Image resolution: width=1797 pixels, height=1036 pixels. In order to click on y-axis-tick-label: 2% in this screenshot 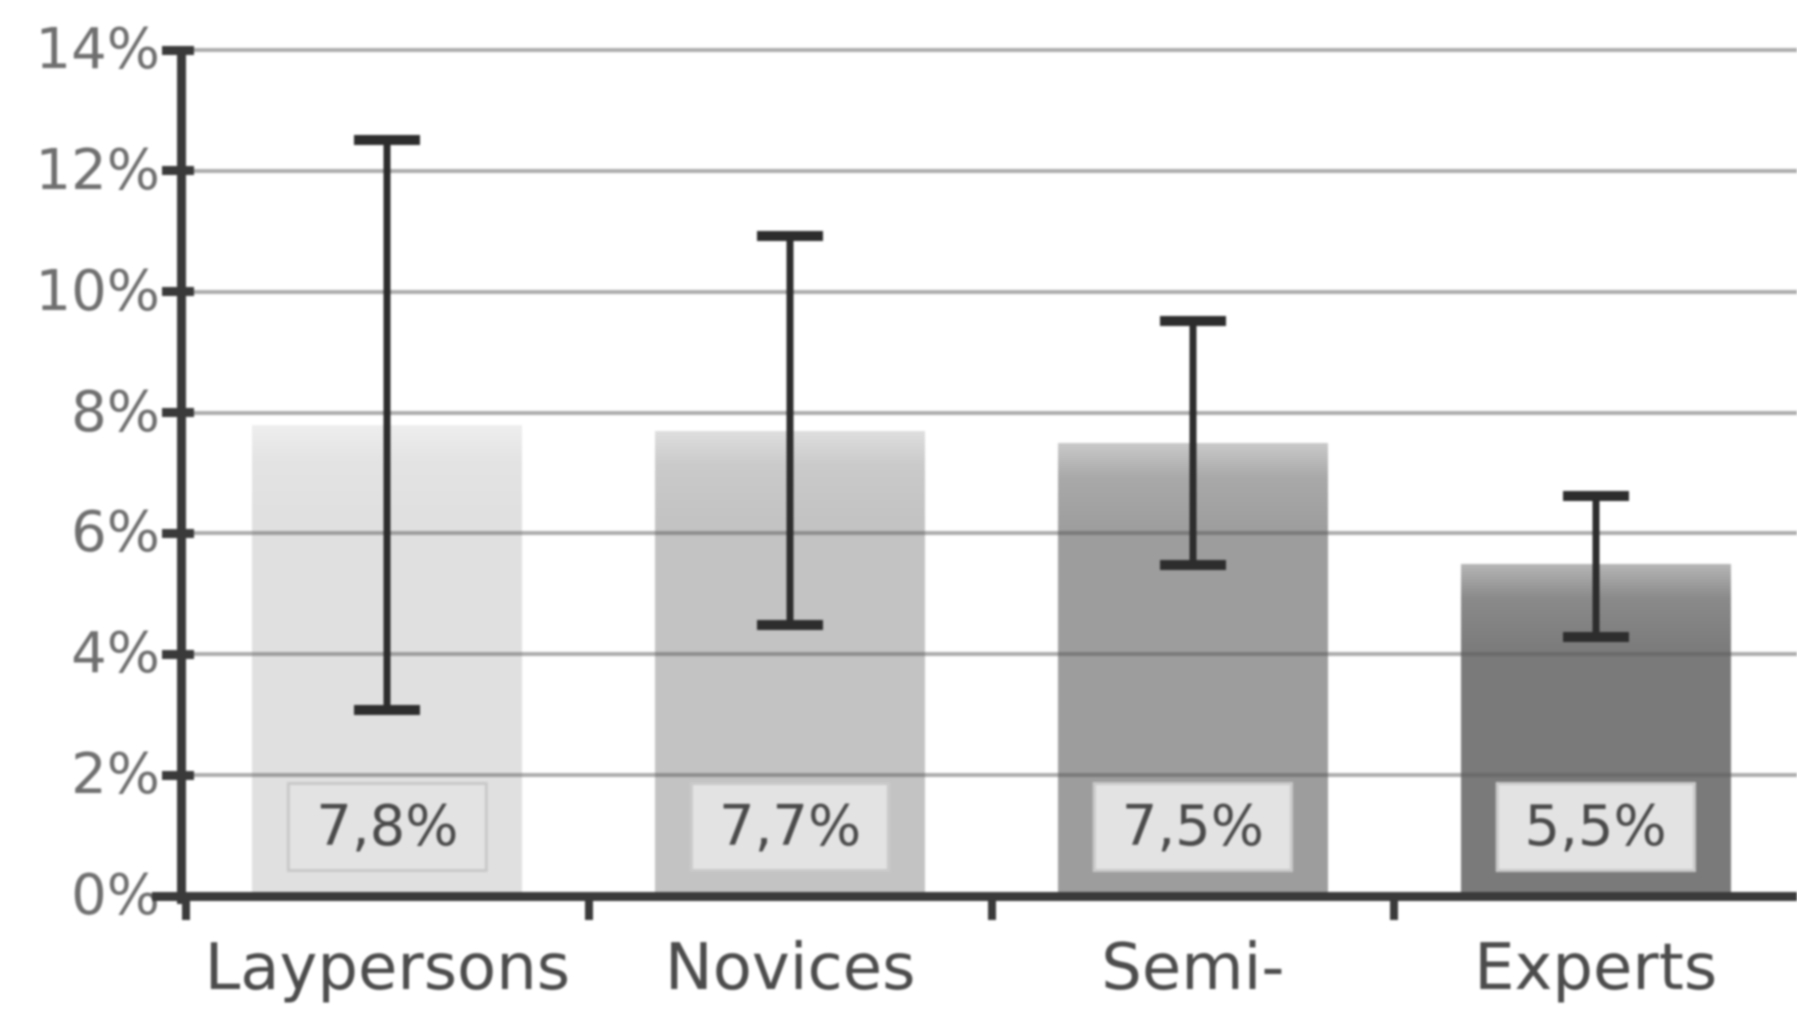, I will do `click(115, 775)`.